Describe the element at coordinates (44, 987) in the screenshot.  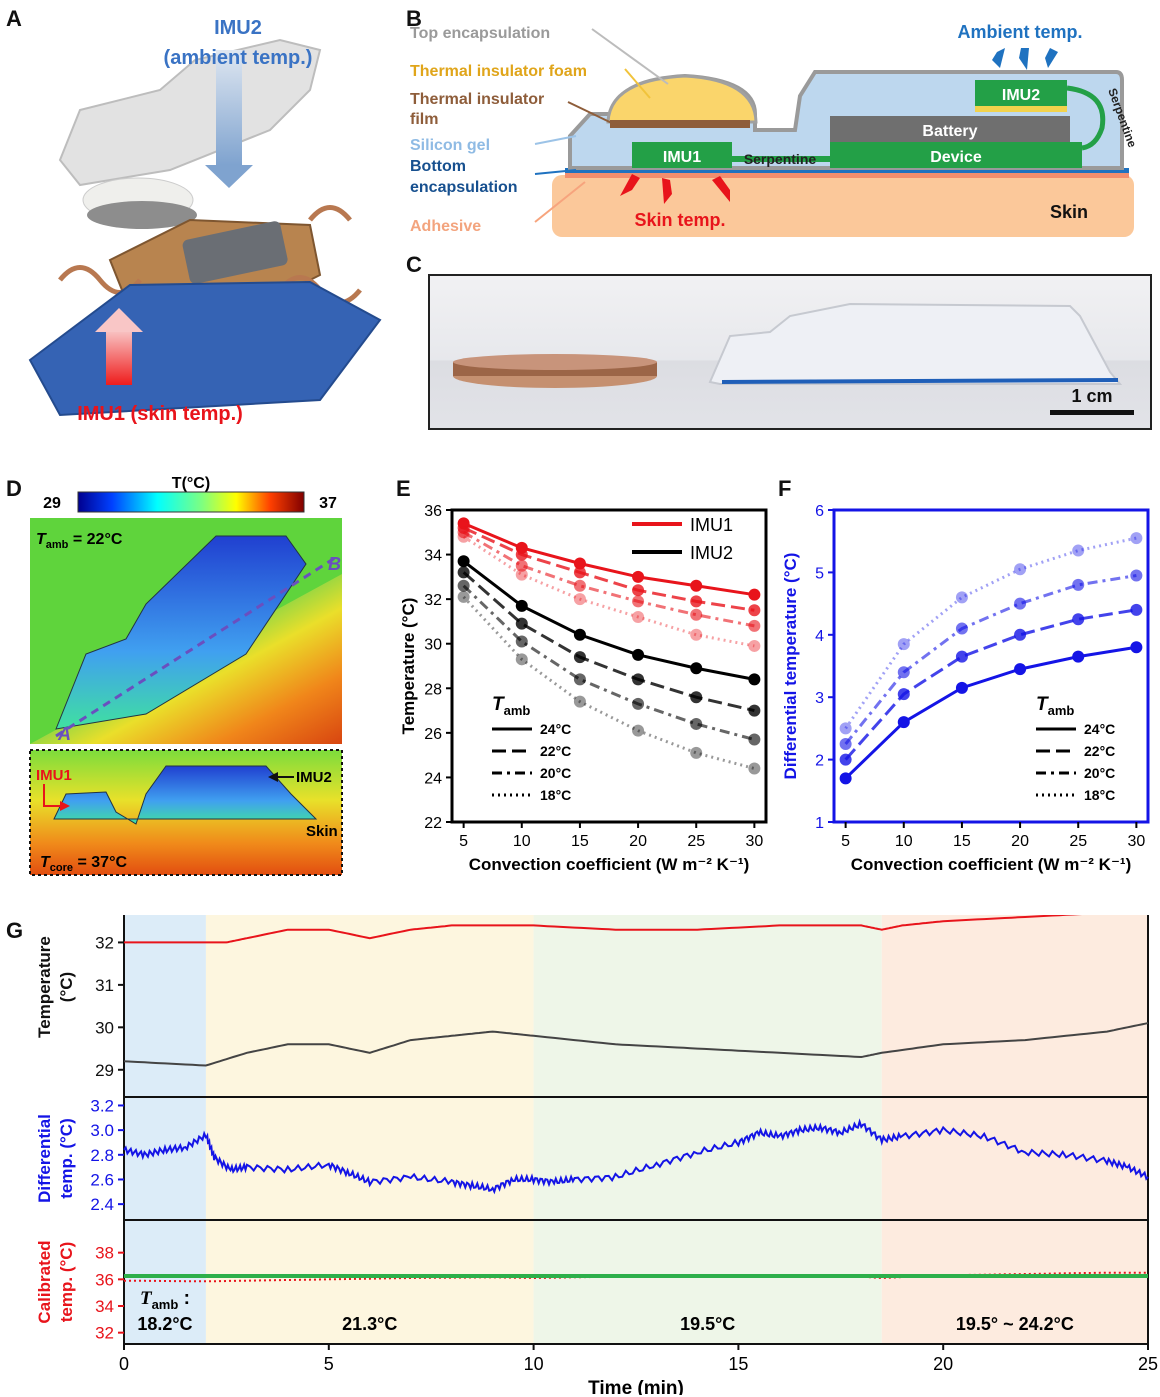
I see `y-axis-label: Temperature` at that location.